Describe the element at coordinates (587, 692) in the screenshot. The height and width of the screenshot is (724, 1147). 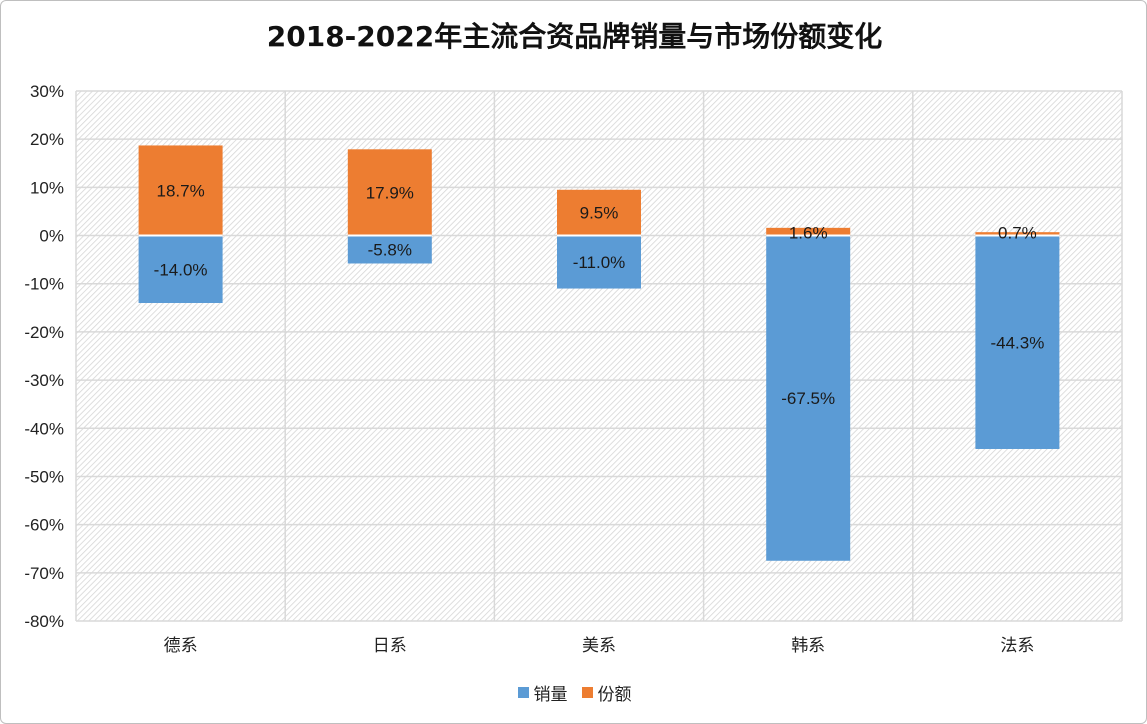
I see `legend-swatch-share` at that location.